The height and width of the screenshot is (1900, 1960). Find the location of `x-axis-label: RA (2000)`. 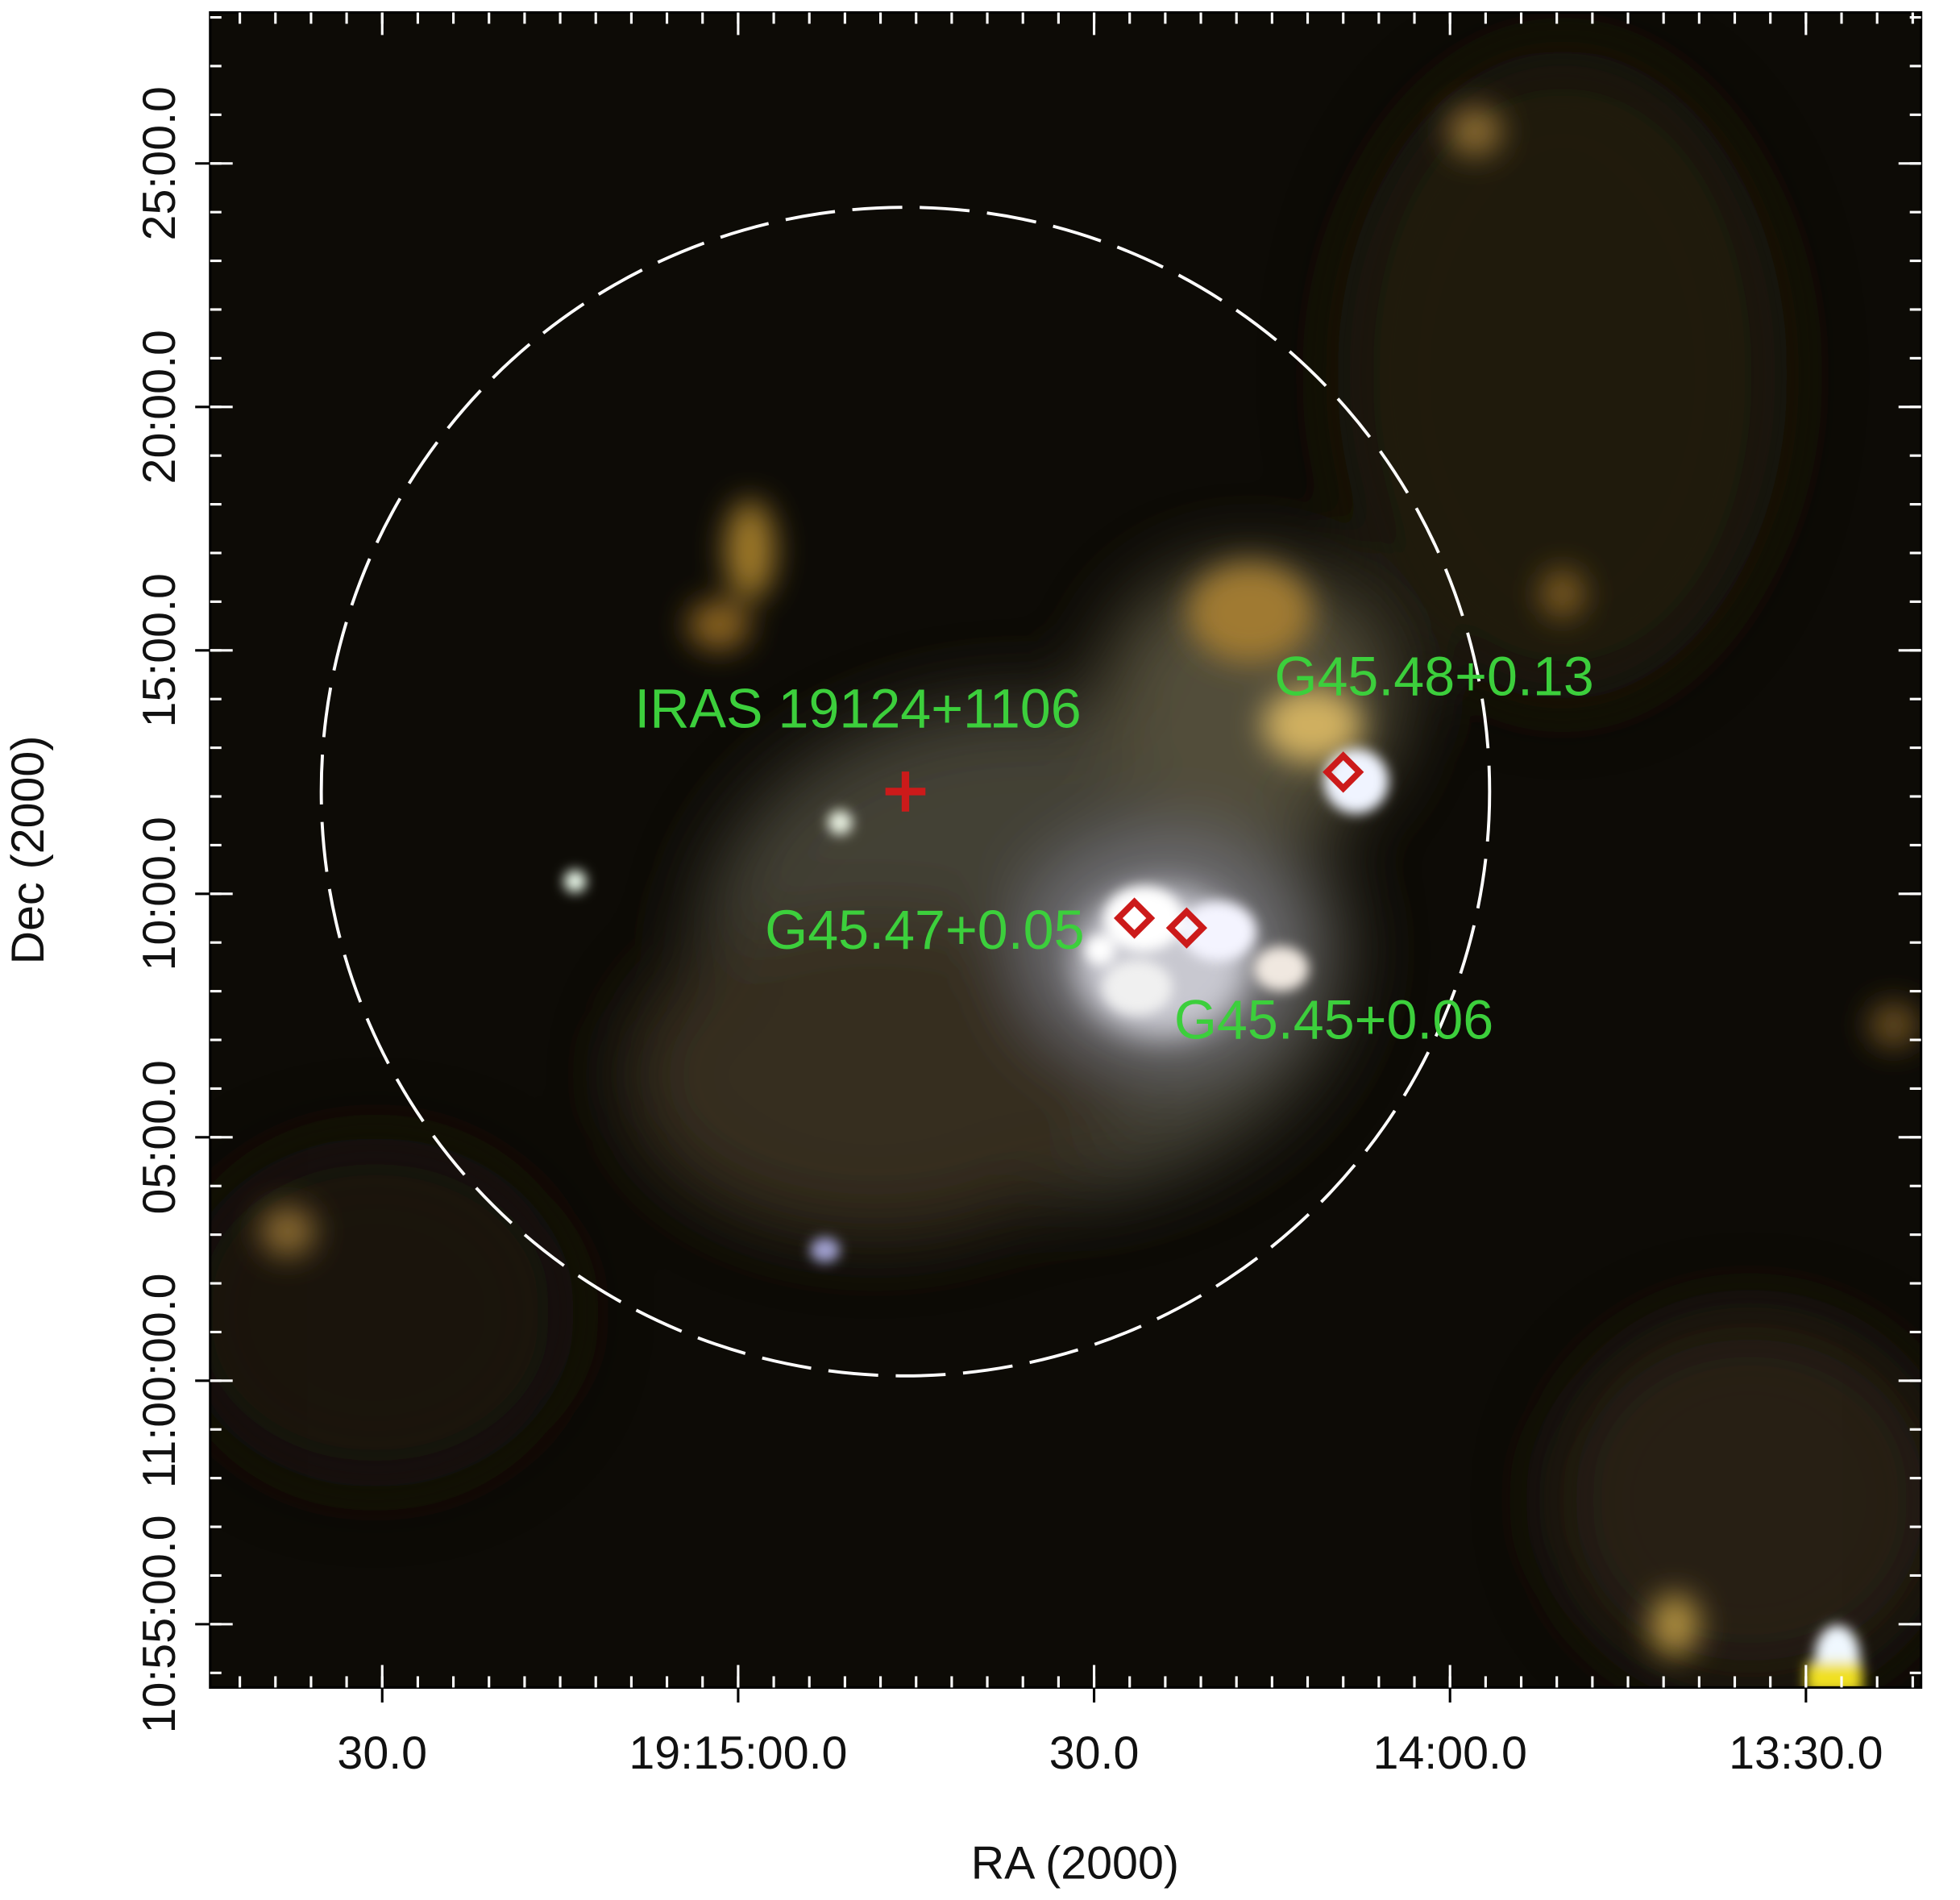

x-axis-label: RA (2000) is located at coordinates (1075, 1863).